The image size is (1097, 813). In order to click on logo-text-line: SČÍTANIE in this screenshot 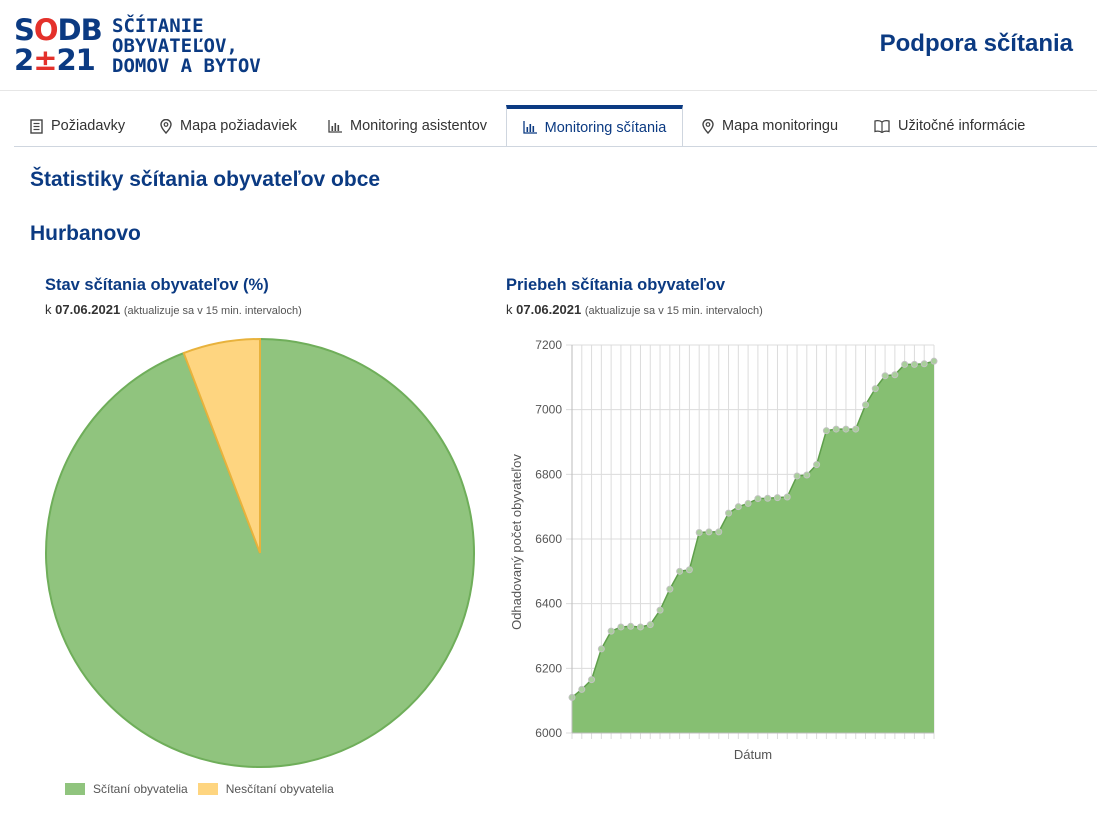, I will do `click(158, 26)`.